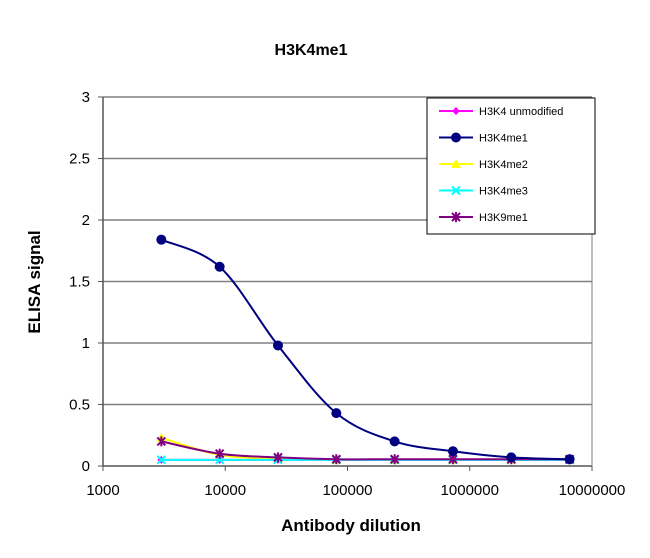 The height and width of the screenshot is (558, 650). Describe the element at coordinates (79, 405) in the screenshot. I see `y-tick-label: 0.5` at that location.